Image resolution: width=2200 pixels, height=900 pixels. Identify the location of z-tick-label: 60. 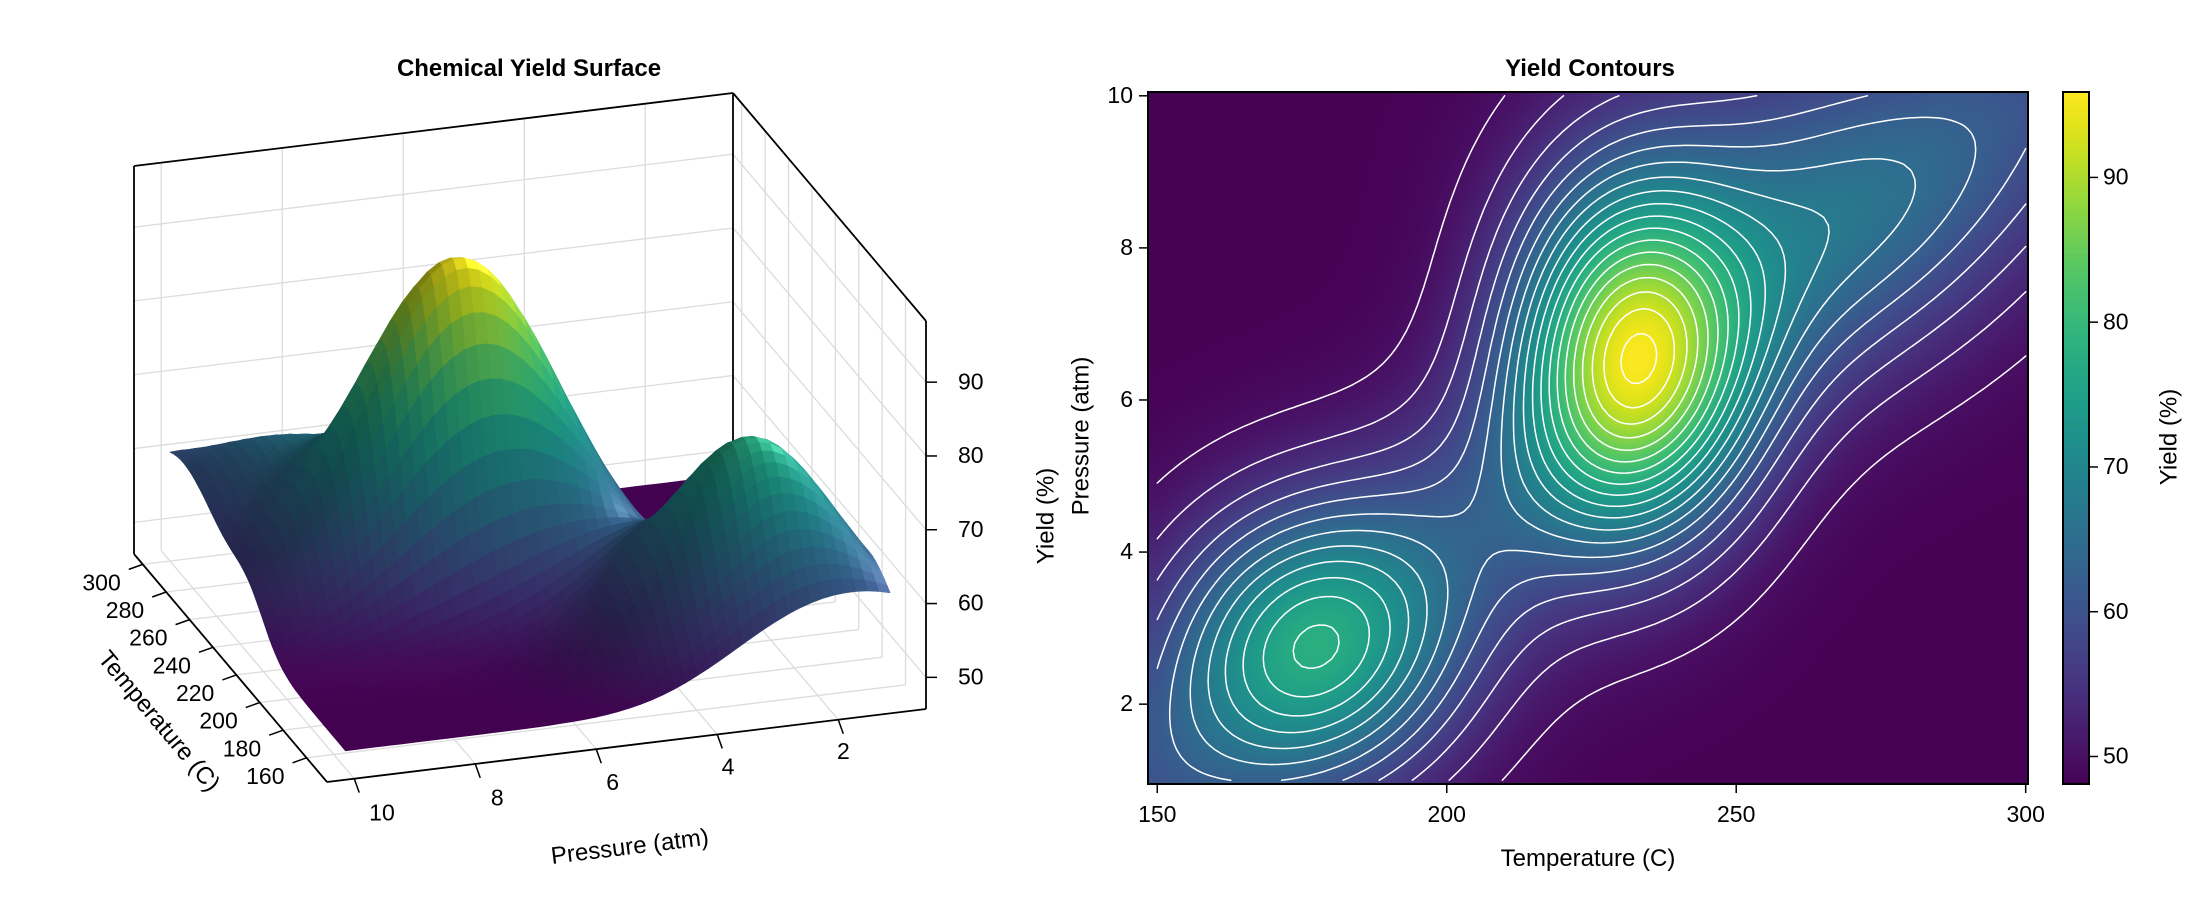
(971, 603).